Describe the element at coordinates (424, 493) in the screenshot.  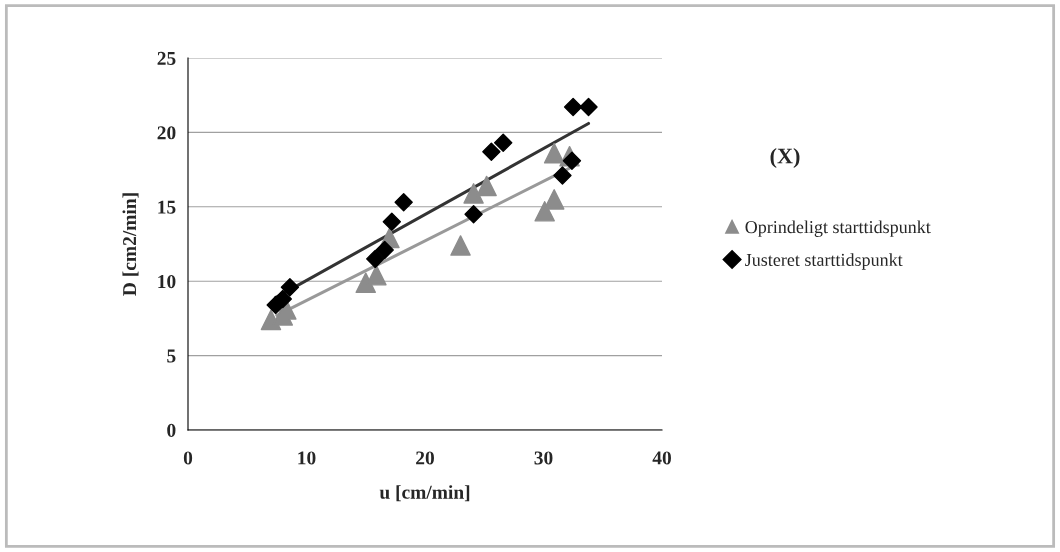
I see `x-axis-title: u [cm/min]` at that location.